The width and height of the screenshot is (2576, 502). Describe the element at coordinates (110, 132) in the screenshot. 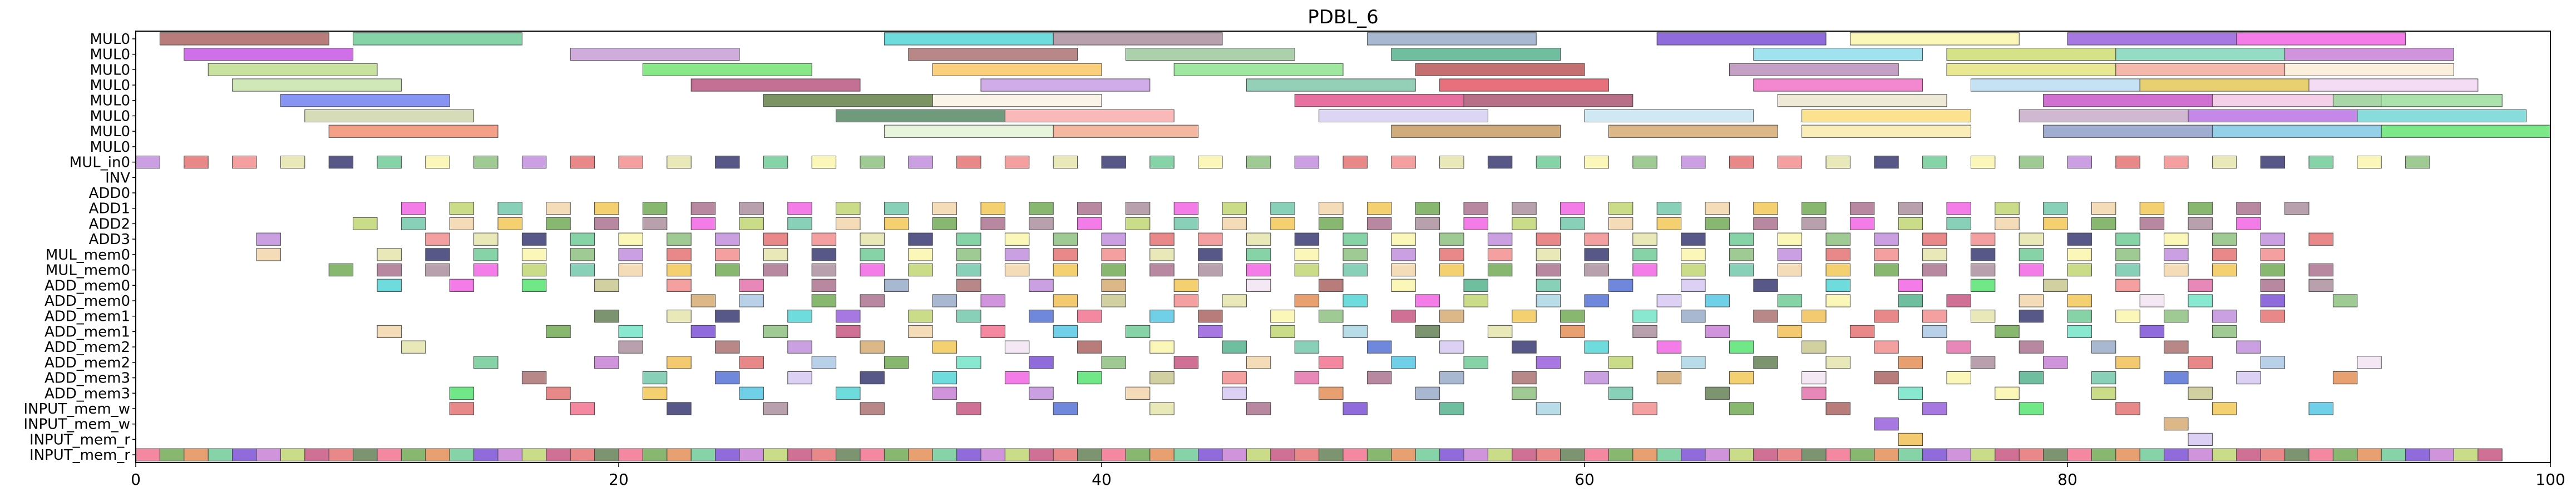

I see `y-tick-label: MUL0` at that location.